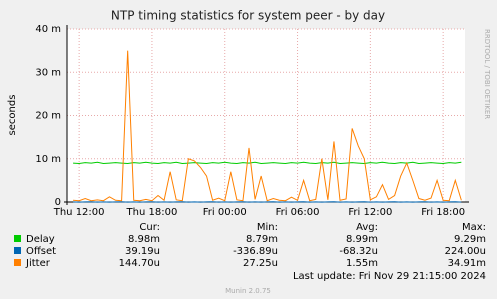 This screenshot has height=299, width=497. What do you see at coordinates (12, 115) in the screenshot?
I see `y-axis-label: seconds` at bounding box center [12, 115].